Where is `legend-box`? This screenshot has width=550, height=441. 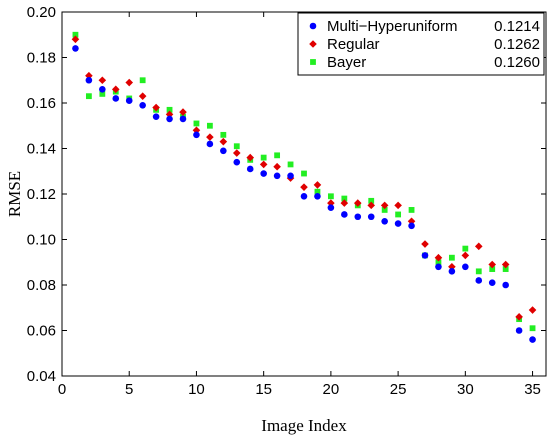
legend-box is located at coordinates (421, 44).